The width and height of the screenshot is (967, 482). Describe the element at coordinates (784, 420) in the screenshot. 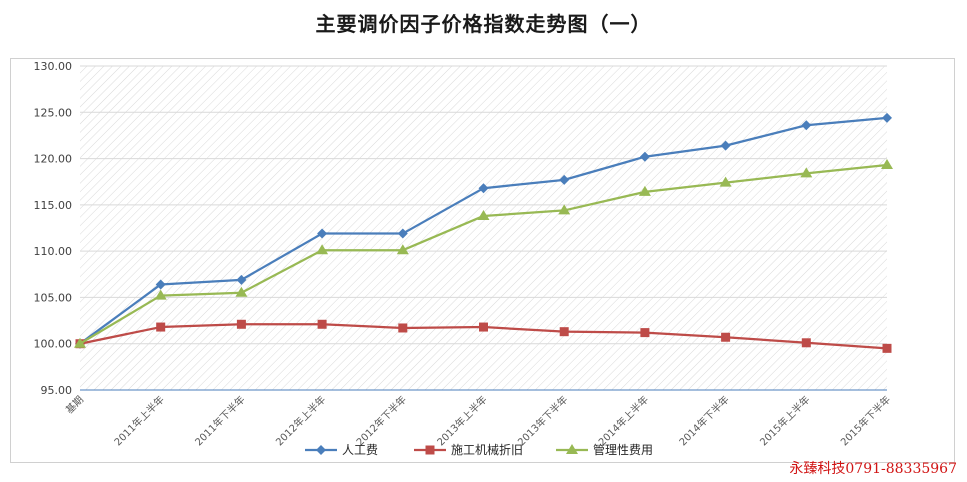

I see `x-tick-label: 2015年上半年` at that location.